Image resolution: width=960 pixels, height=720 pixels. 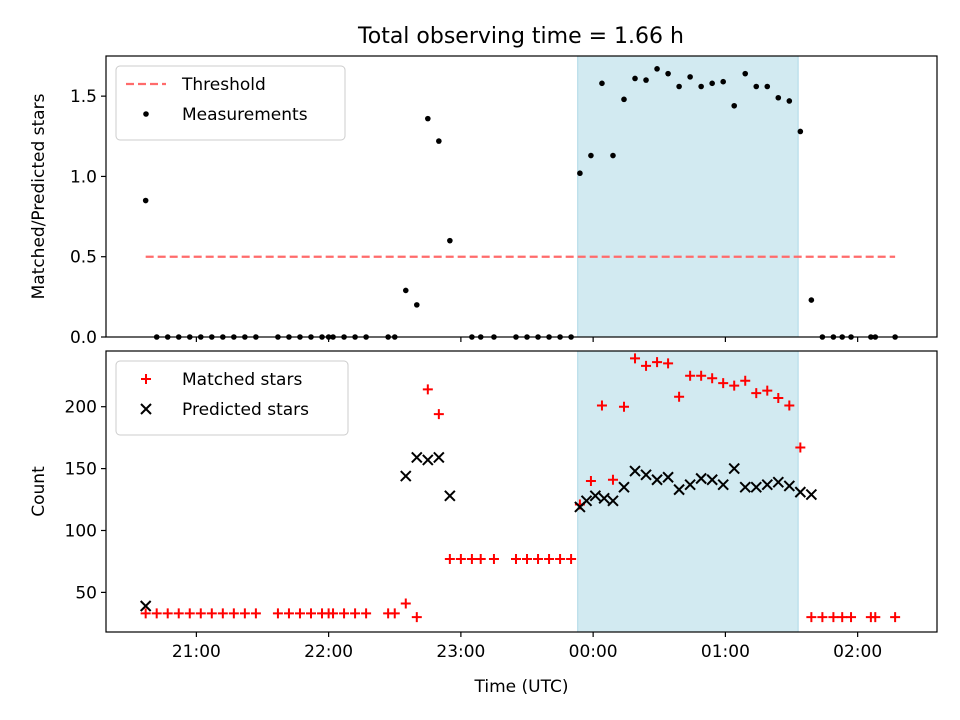 What do you see at coordinates (39, 196) in the screenshot?
I see `y-axis-label: Matched/Predicted stars` at bounding box center [39, 196].